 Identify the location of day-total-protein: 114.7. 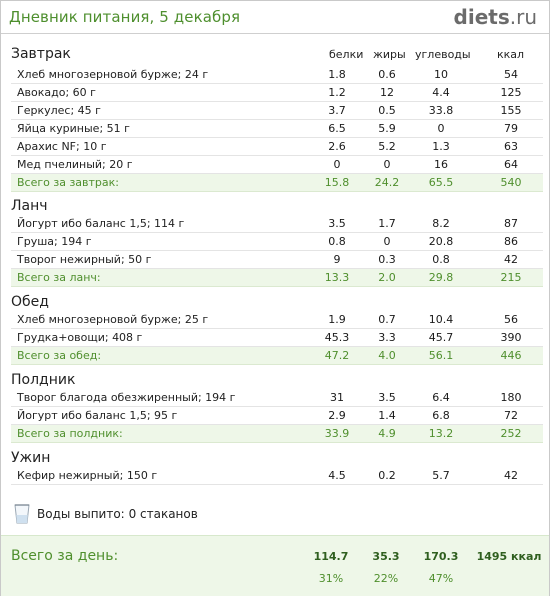
(331, 556).